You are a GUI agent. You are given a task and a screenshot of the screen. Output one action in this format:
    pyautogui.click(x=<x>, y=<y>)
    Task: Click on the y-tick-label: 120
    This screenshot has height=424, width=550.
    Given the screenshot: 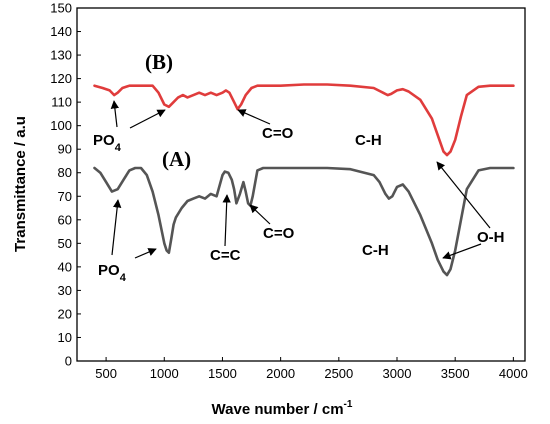 What is the action you would take?
    pyautogui.click(x=61, y=78)
    